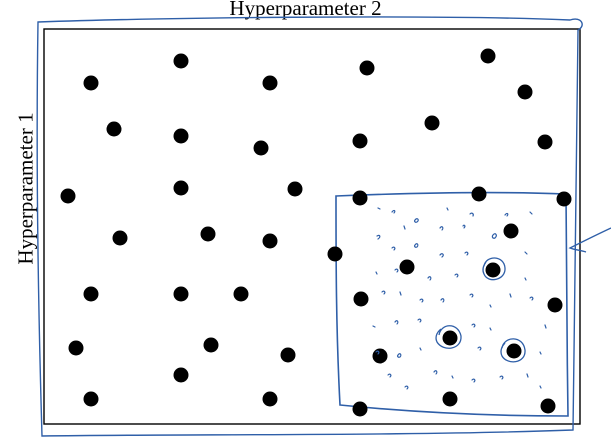 This screenshot has height=442, width=611. I want to click on zoom-arrow, so click(589, 240).